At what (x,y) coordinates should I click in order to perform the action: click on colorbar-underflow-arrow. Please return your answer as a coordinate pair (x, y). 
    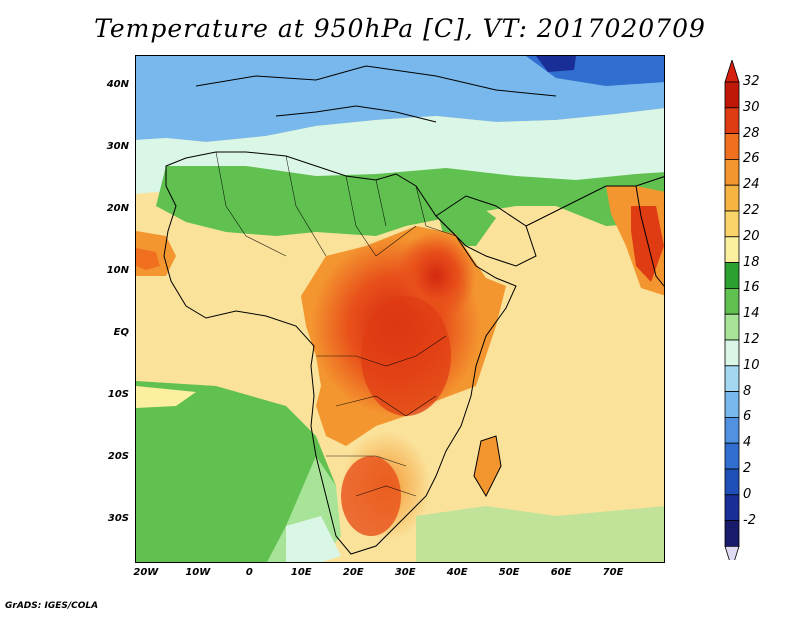
    Looking at the image, I should click on (732, 552).